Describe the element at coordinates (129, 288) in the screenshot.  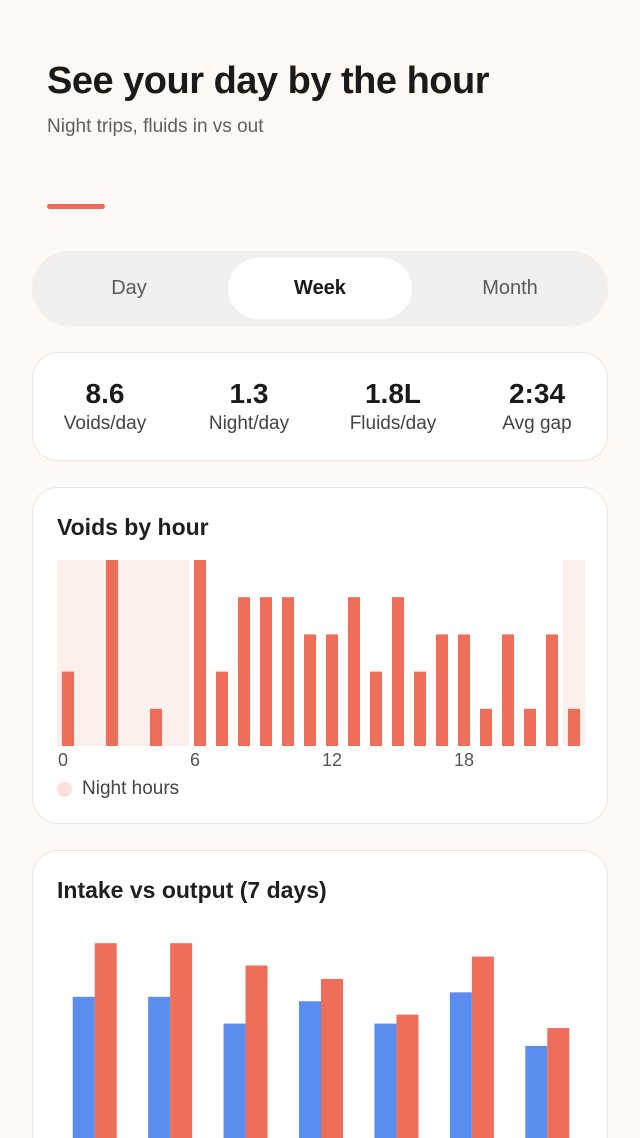
I see `tab-day: Day` at that location.